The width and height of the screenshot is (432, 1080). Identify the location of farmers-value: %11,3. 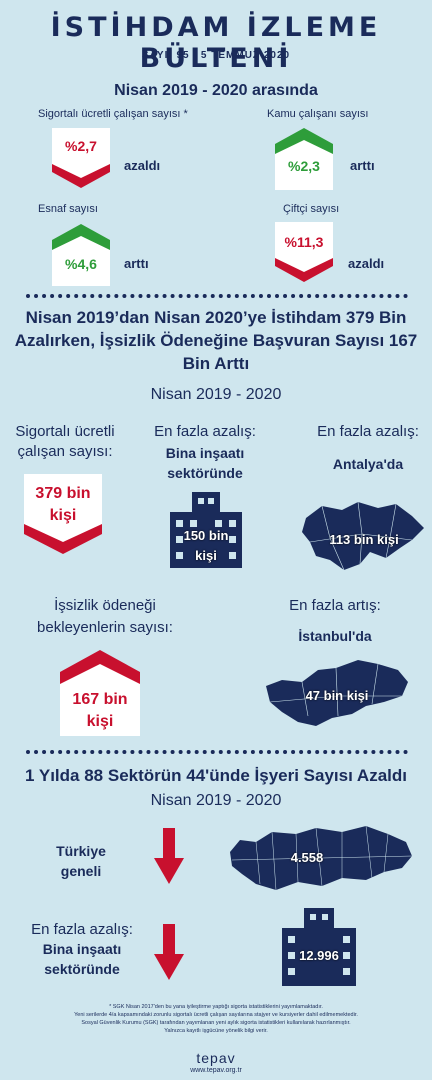
(304, 242).